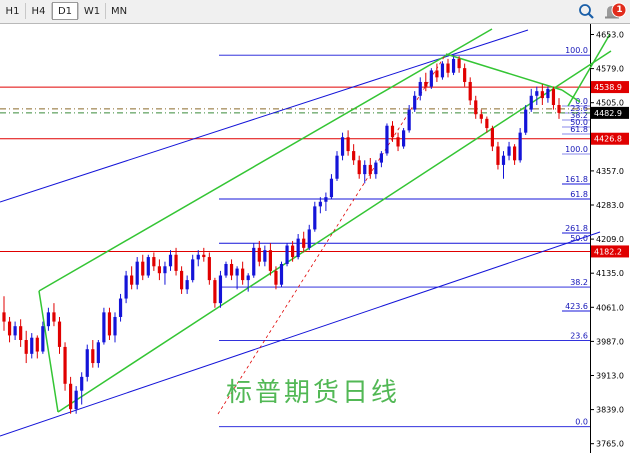 The width and height of the screenshot is (630, 457). What do you see at coordinates (579, 282) in the screenshot?
I see `fib-level-label: 38.2` at bounding box center [579, 282].